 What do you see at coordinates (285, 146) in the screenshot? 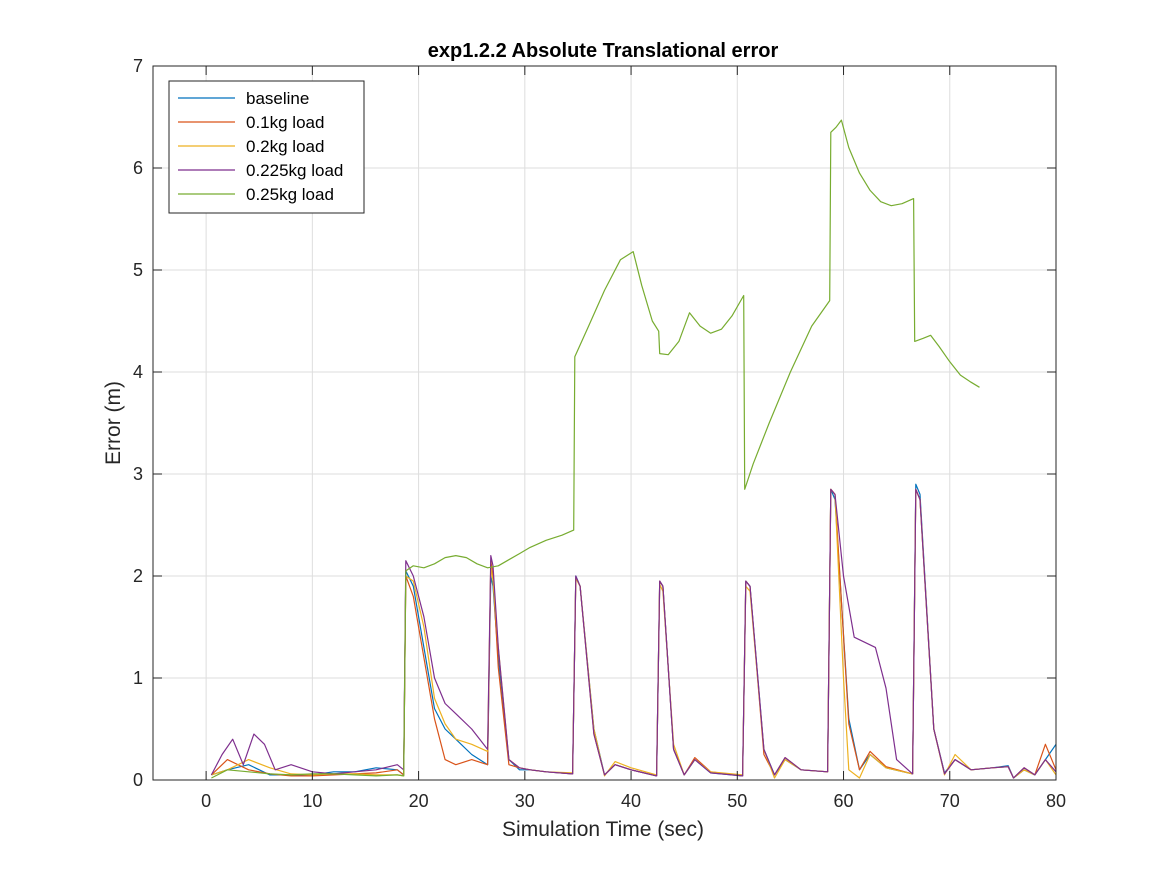
I see `legend-label-2: 0.2kg load` at bounding box center [285, 146].